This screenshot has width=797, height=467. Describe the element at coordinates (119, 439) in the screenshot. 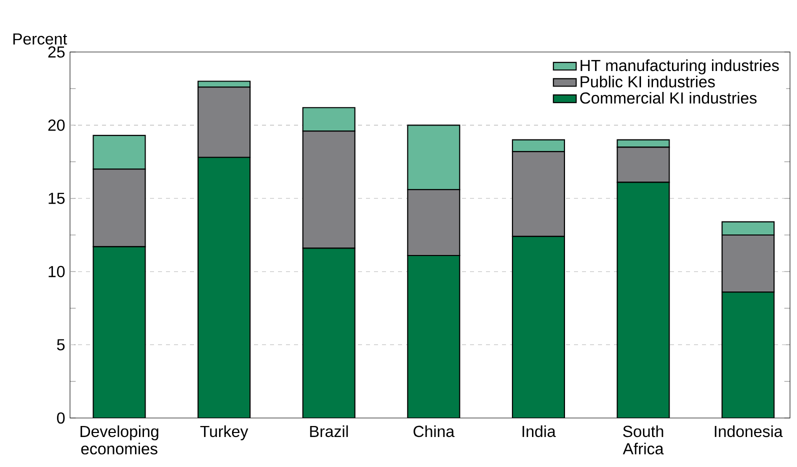

I see `x-tick-label: Developing economies` at that location.